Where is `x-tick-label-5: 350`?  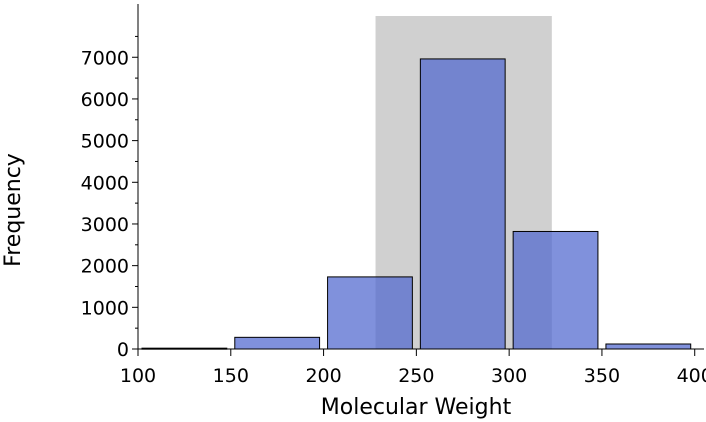
x-tick-label-5: 350 is located at coordinates (602, 376).